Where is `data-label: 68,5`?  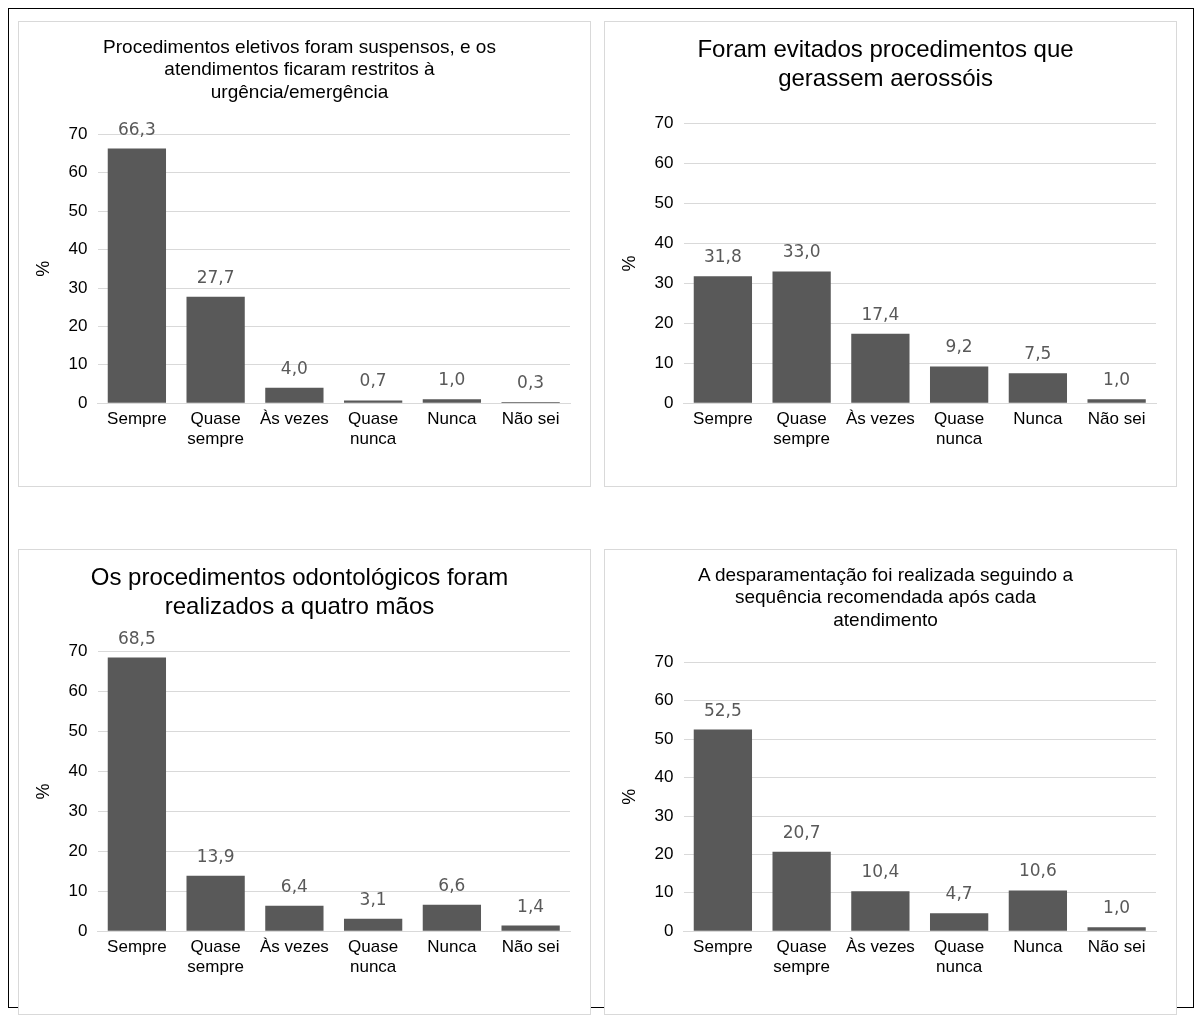
data-label: 68,5 is located at coordinates (136, 637).